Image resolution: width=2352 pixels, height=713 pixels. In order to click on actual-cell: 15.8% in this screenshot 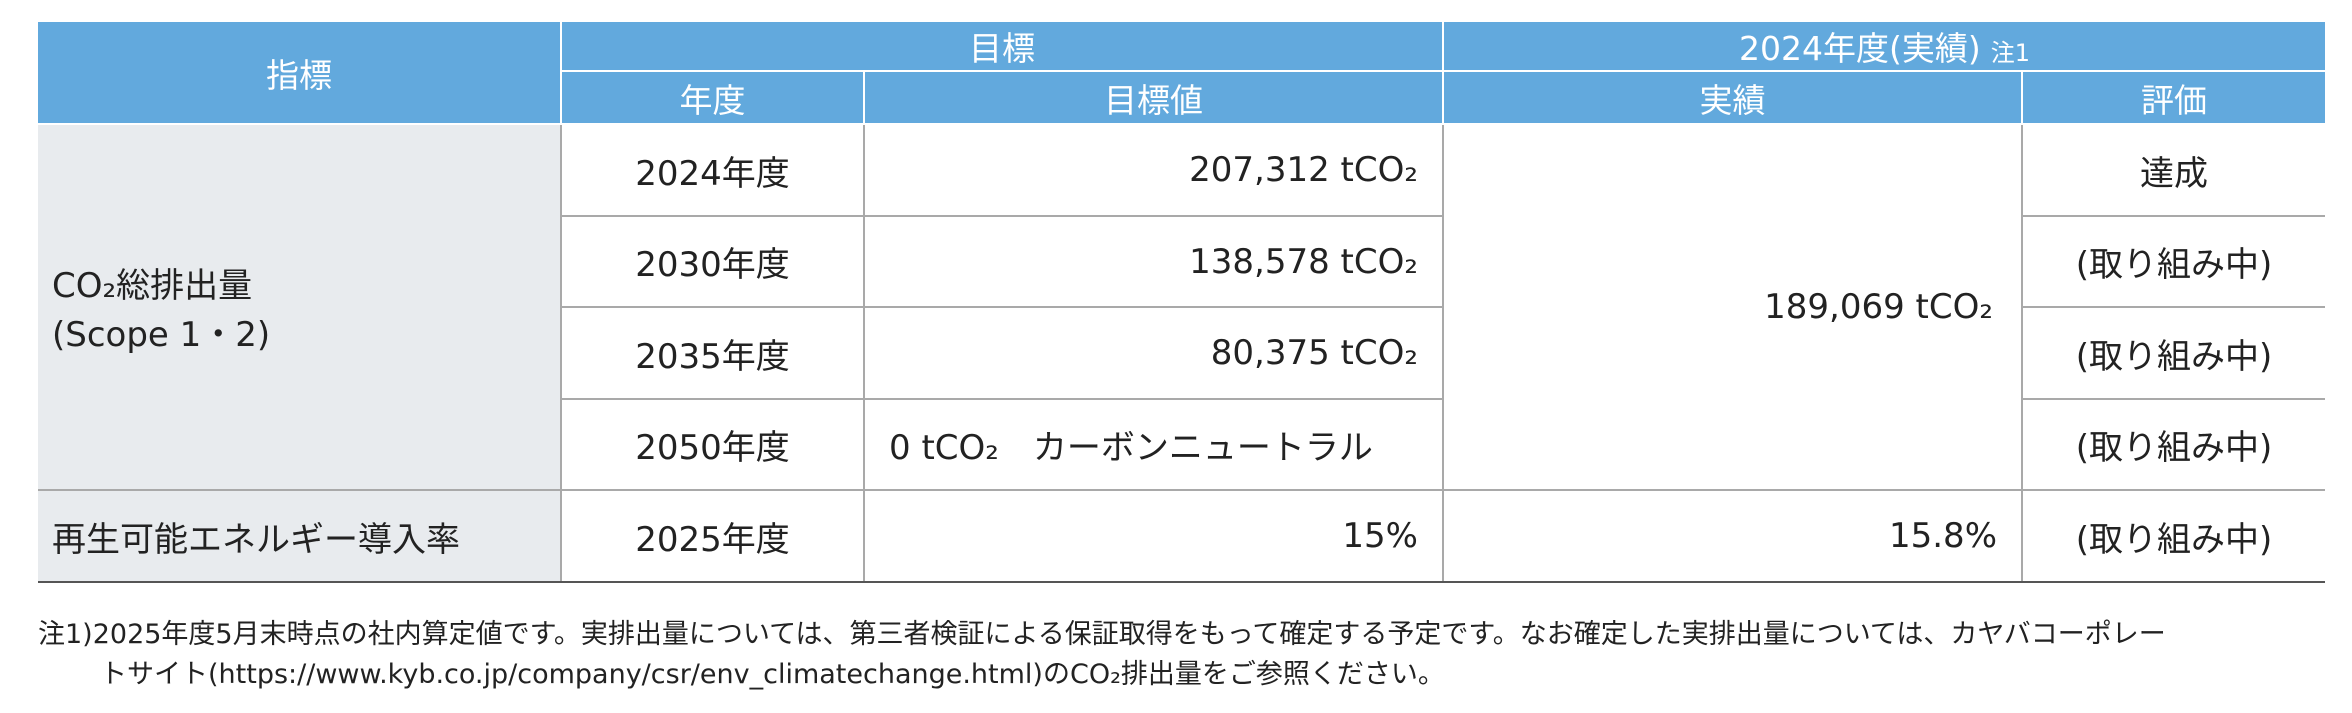, I will do `click(1732, 536)`.